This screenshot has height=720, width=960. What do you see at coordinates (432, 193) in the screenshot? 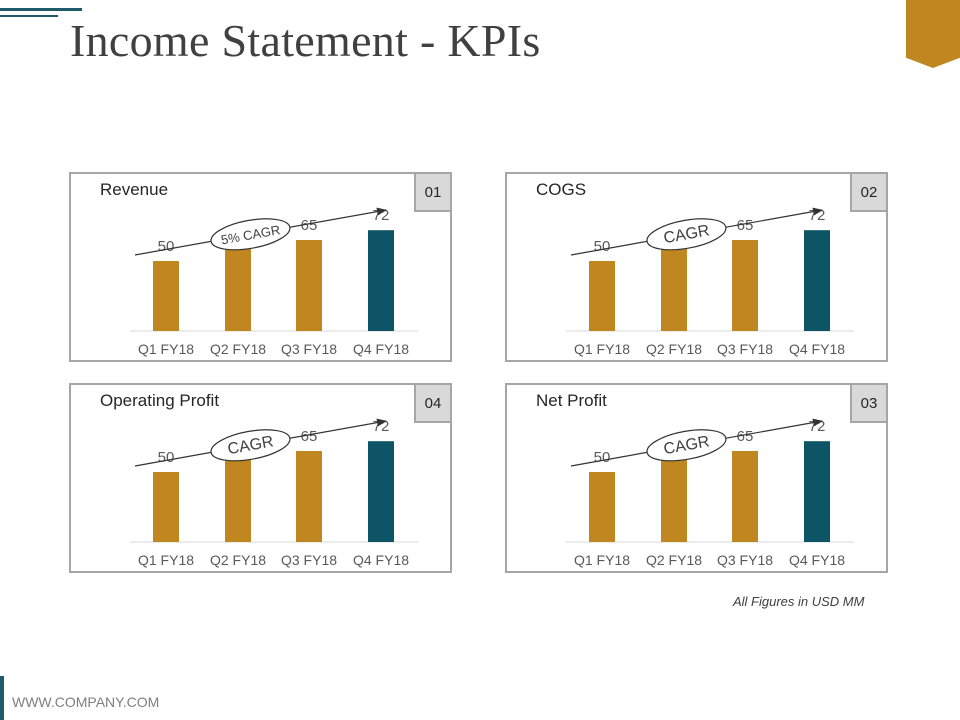
I see `panel-number-badge: 01` at bounding box center [432, 193].